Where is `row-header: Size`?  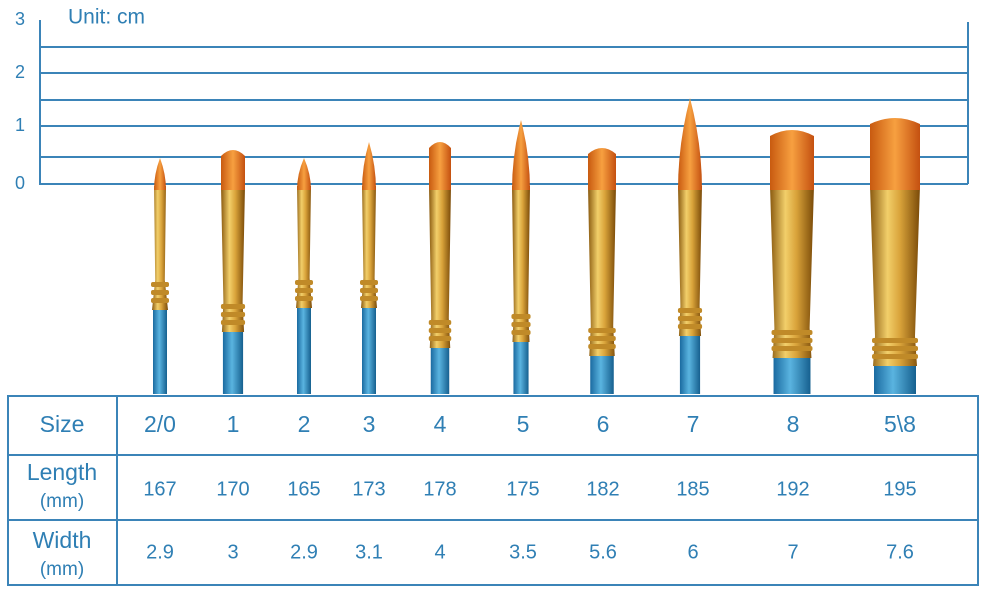 row-header: Size is located at coordinates (62, 424).